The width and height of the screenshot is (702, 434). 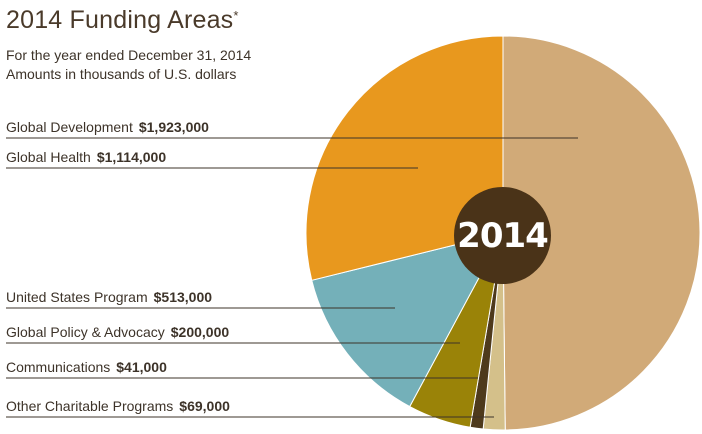 What do you see at coordinates (122, 20) in the screenshot?
I see `chart-title: 2014 Funding Areas*` at bounding box center [122, 20].